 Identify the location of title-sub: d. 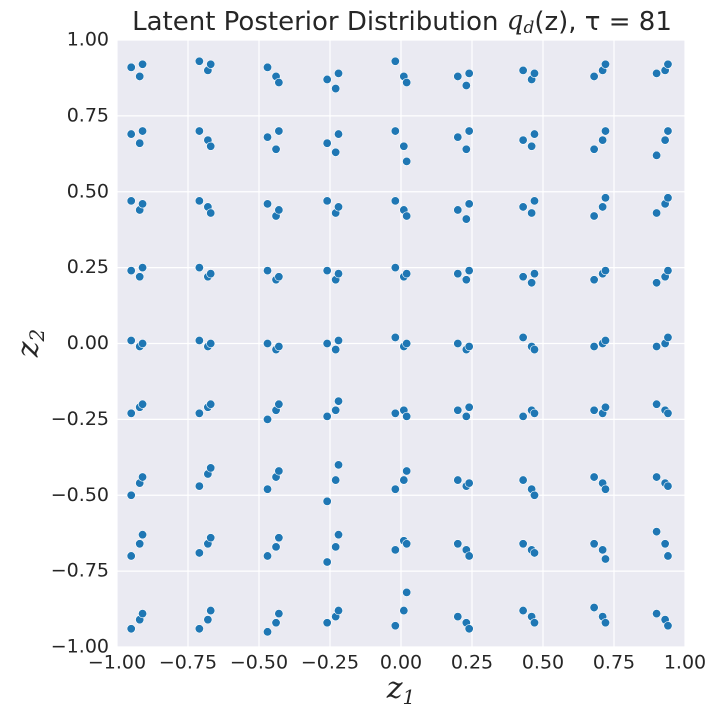
(528, 28).